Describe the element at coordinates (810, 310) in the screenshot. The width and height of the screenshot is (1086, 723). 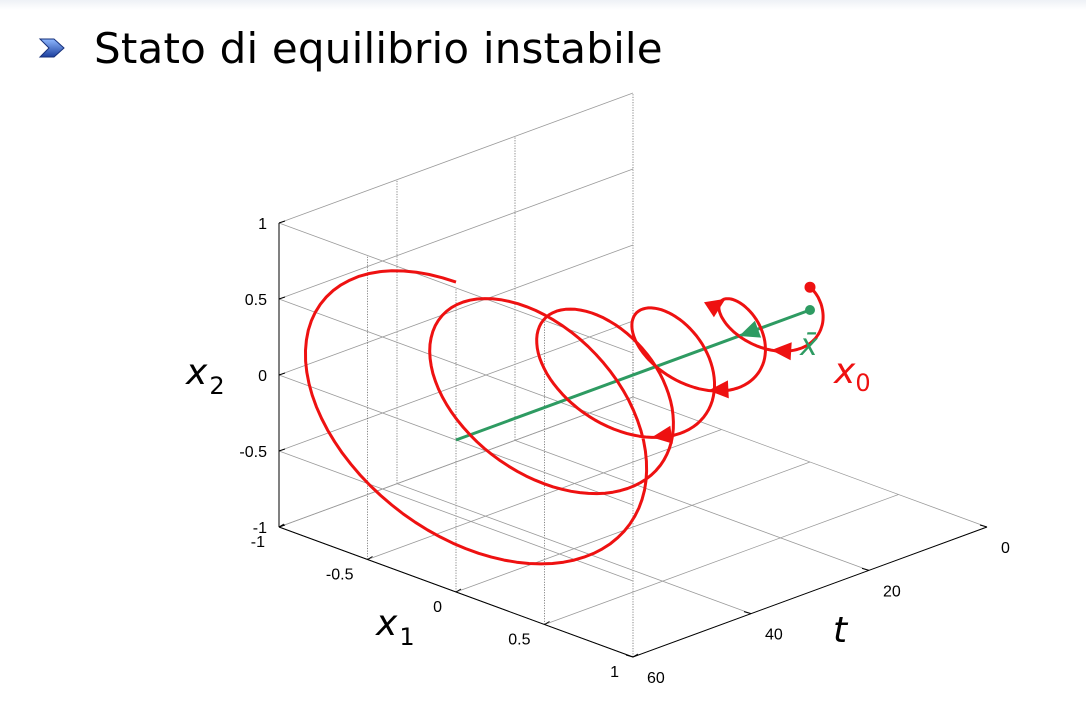
I see `equilibrium-point` at that location.